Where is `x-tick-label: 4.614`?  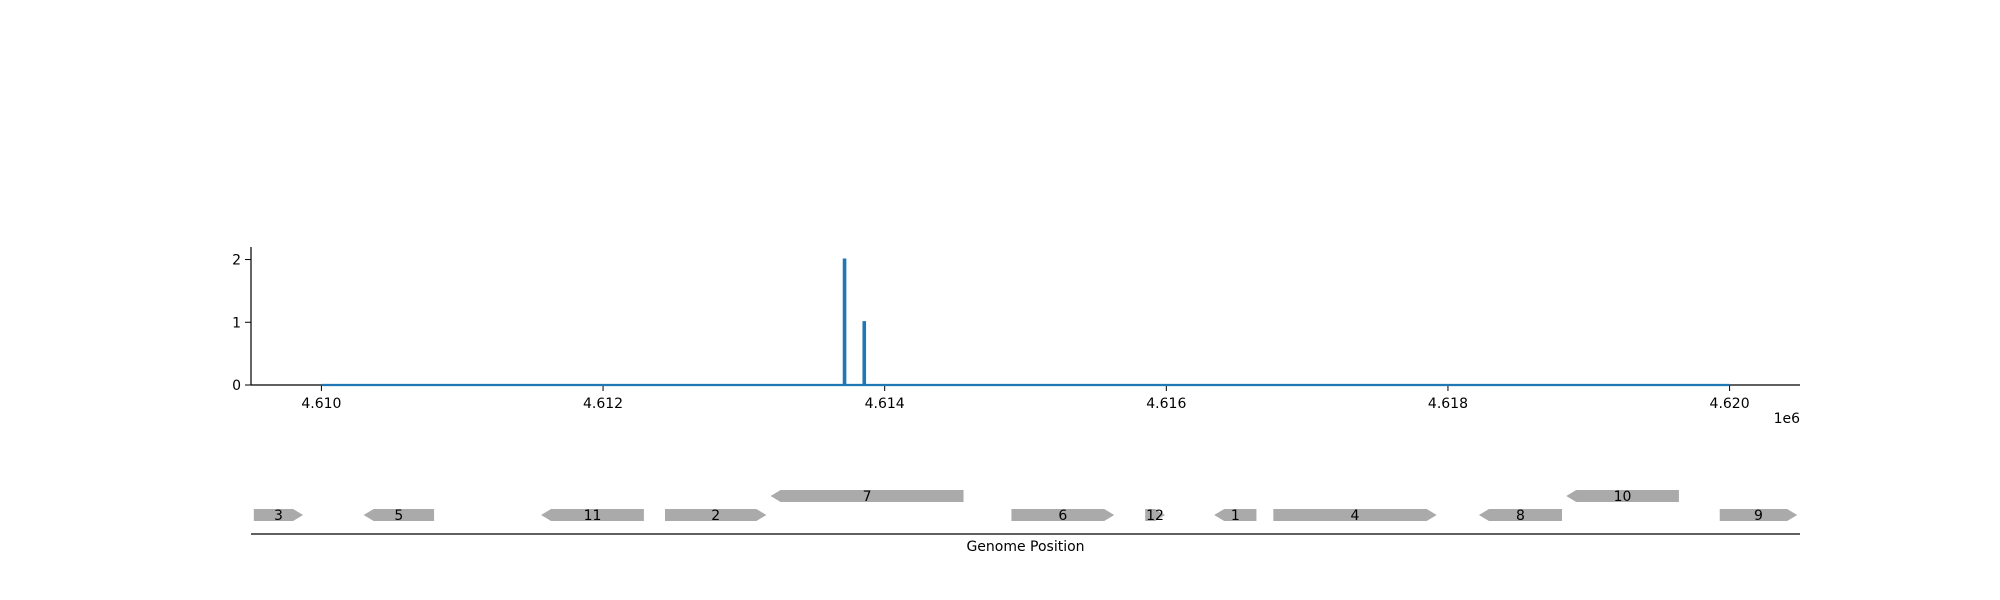 x-tick-label: 4.614 is located at coordinates (885, 404).